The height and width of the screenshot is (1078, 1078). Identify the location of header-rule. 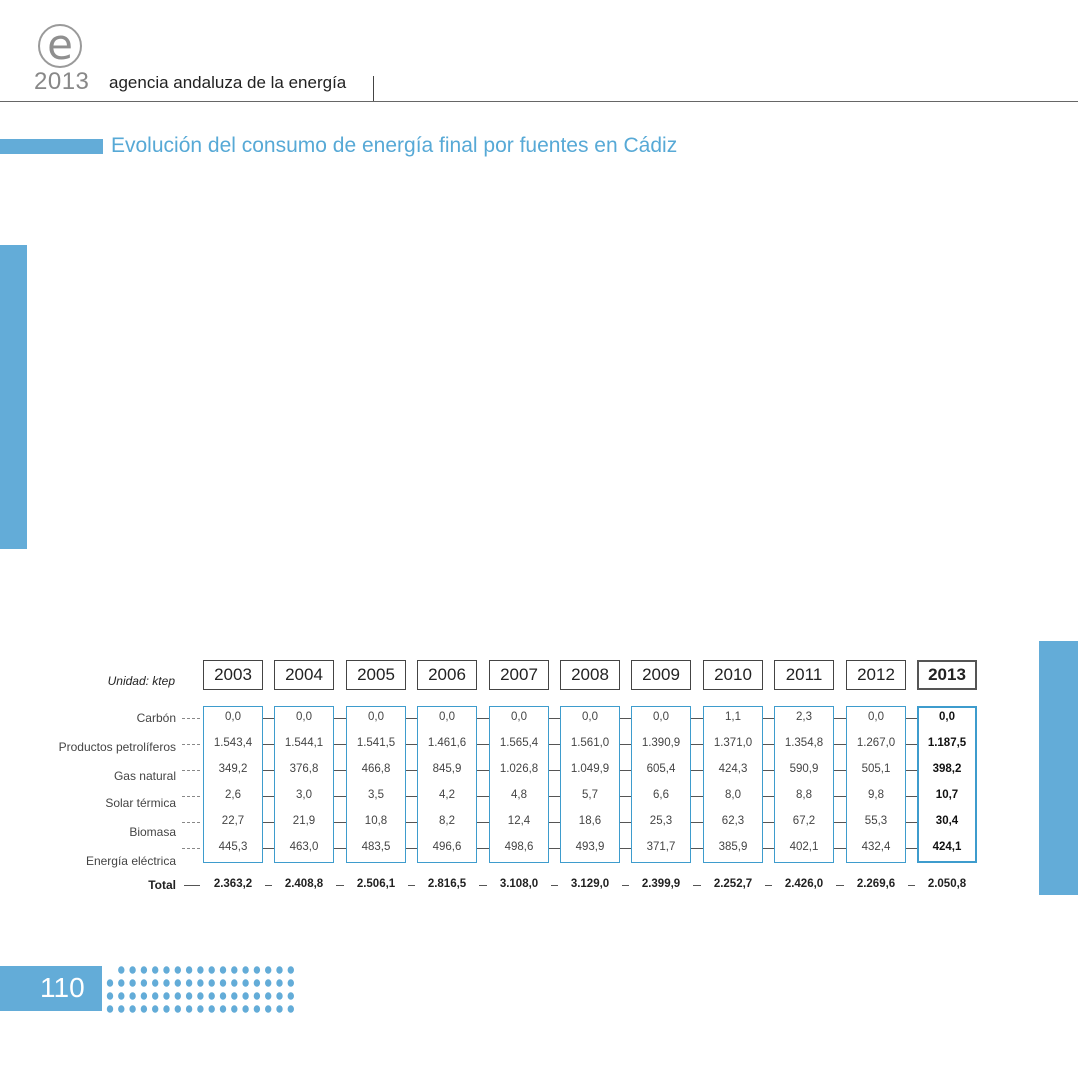
(539, 101).